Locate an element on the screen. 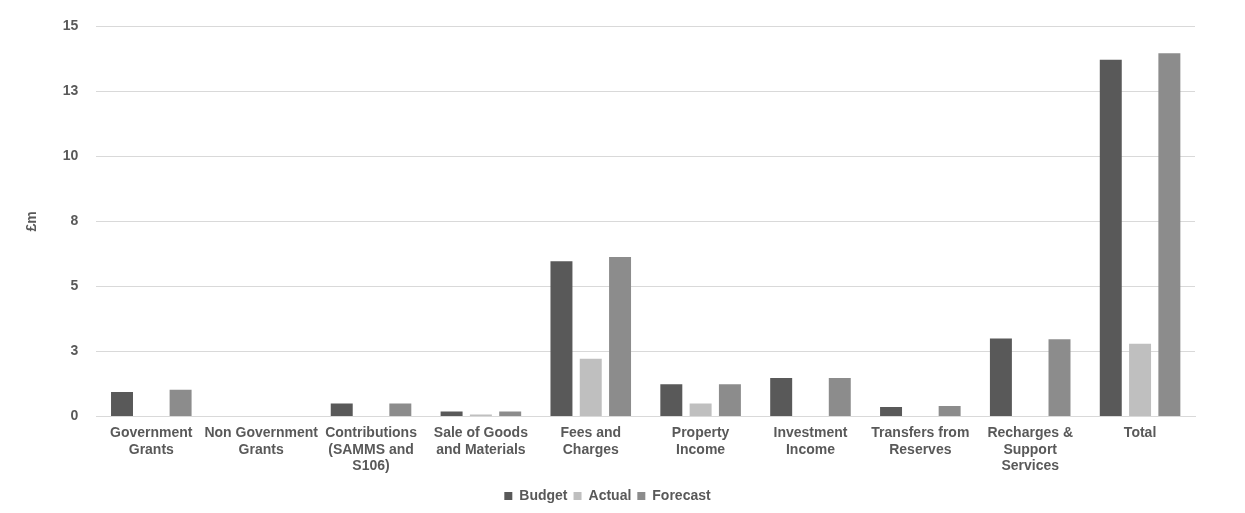 The image size is (1245, 513). y-tick-label: 13 is located at coordinates (70, 90).